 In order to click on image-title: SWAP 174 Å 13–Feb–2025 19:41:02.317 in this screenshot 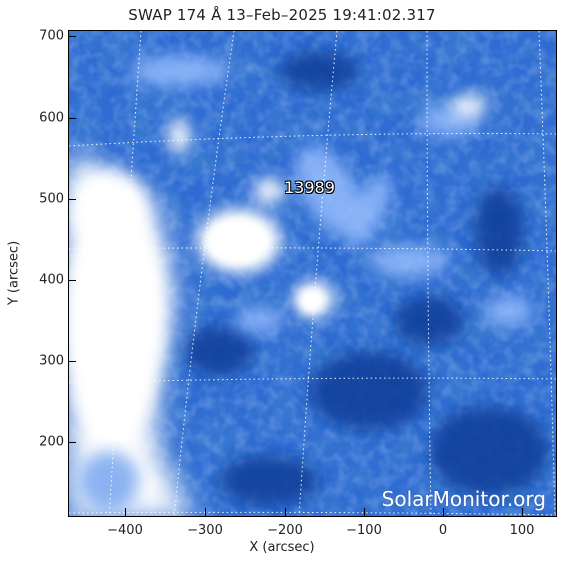, I will do `click(282, 15)`.